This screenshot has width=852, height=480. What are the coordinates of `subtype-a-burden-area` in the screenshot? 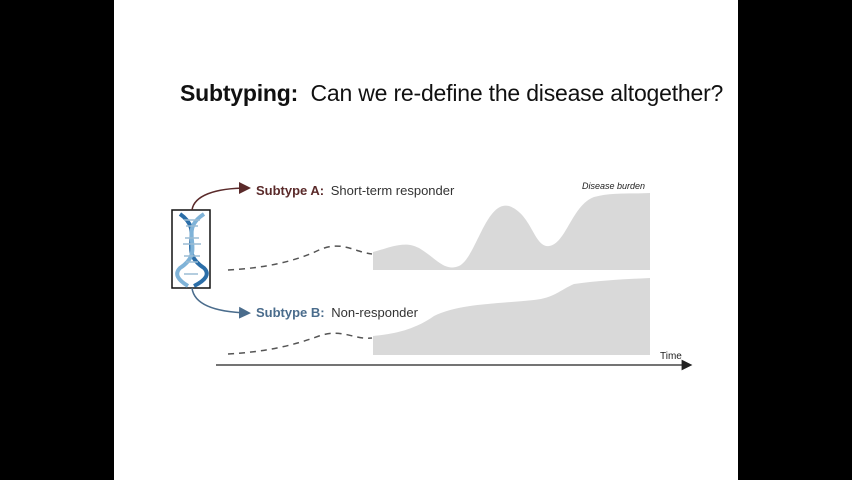 It's located at (511, 231).